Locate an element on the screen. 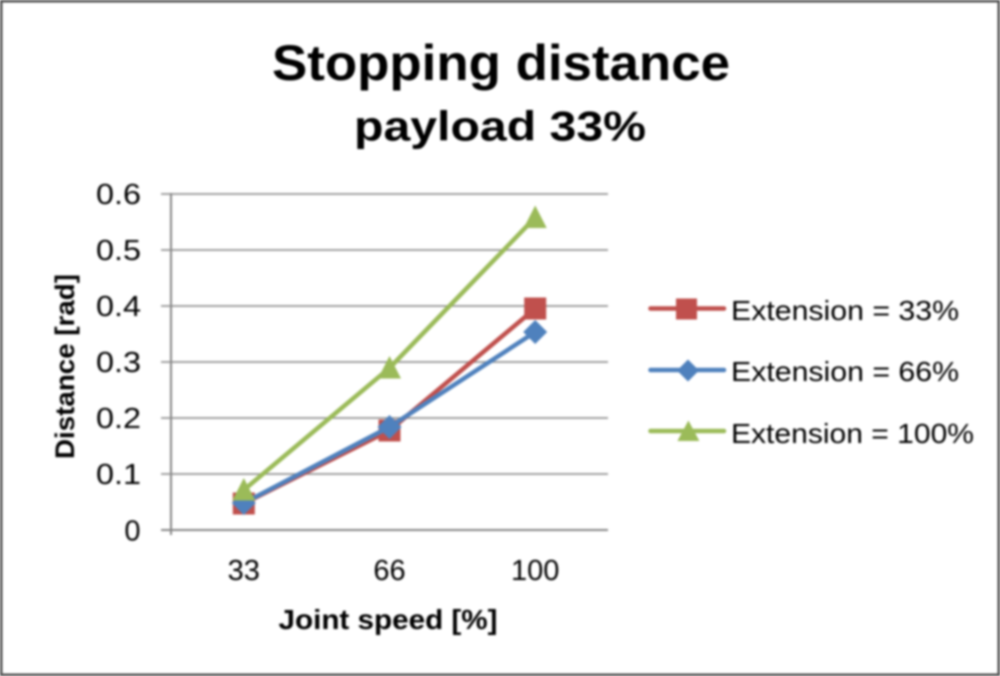 This screenshot has height=676, width=1000. svg-text: 0.4 is located at coordinates (118, 307).